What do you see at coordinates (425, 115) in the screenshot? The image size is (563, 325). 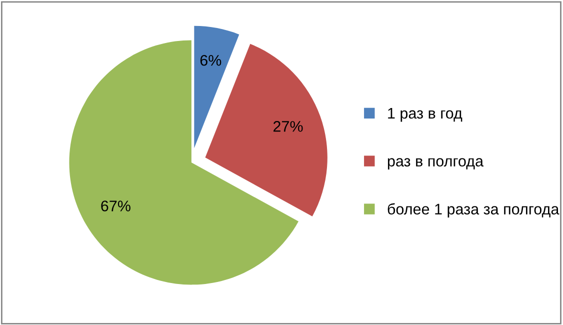 I see `legend-label: 1 раз в год` at bounding box center [425, 115].